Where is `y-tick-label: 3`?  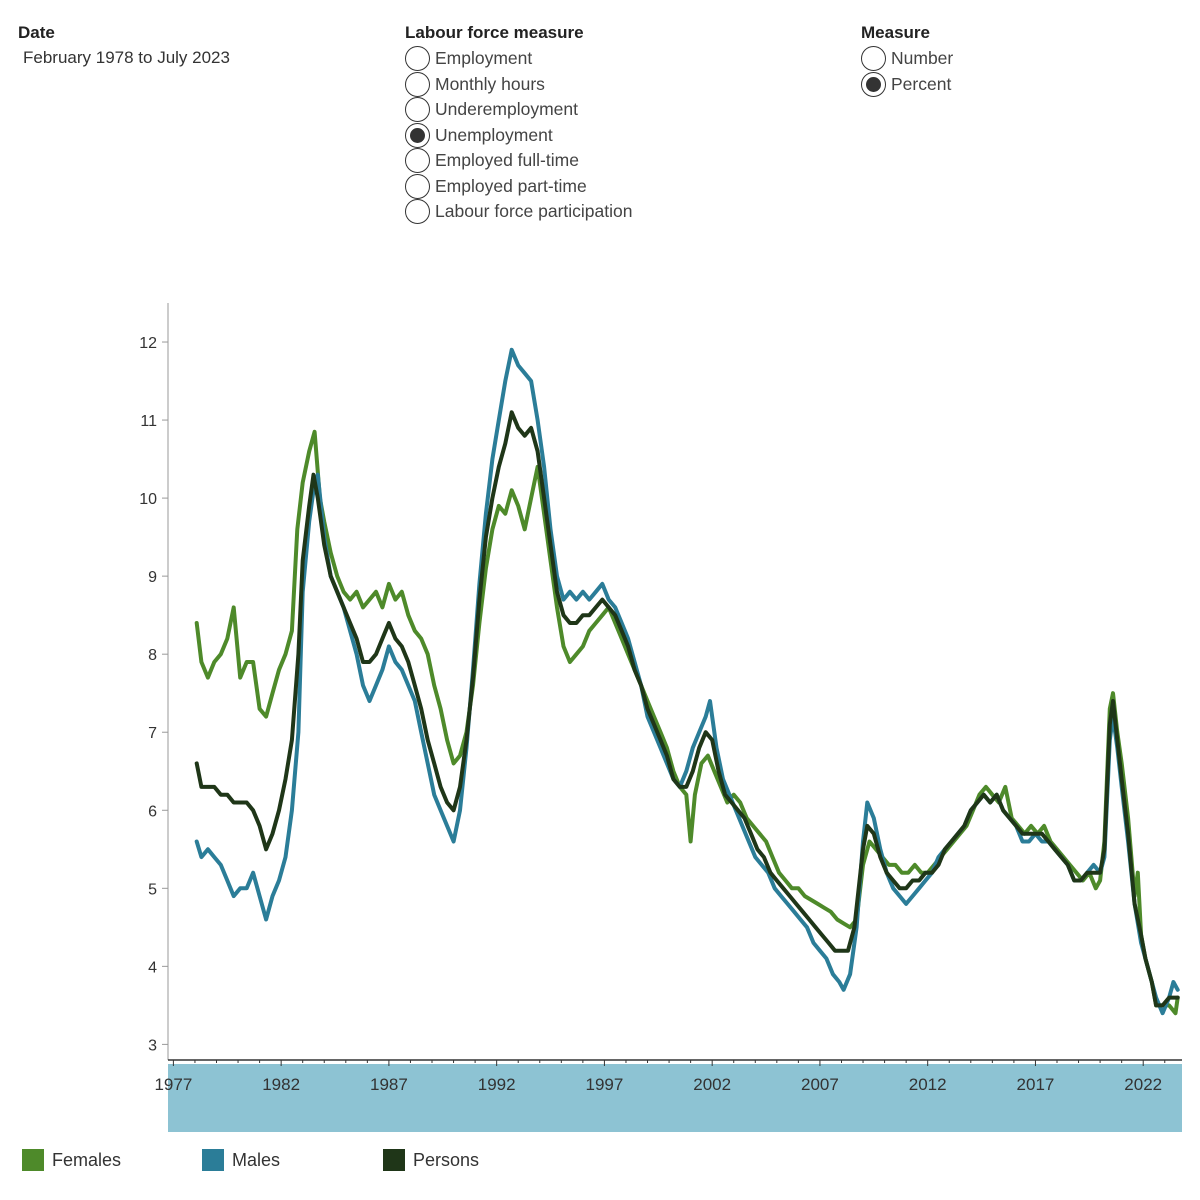 y-tick-label: 3 is located at coordinates (152, 1045).